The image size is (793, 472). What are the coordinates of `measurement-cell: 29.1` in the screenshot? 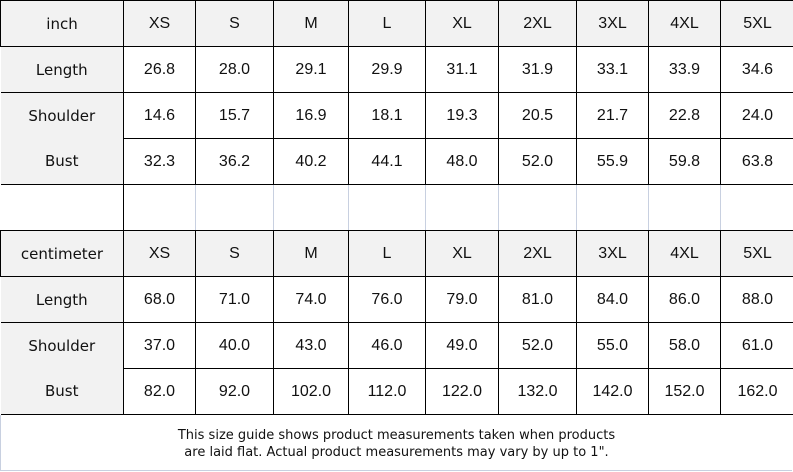 It's located at (311, 69).